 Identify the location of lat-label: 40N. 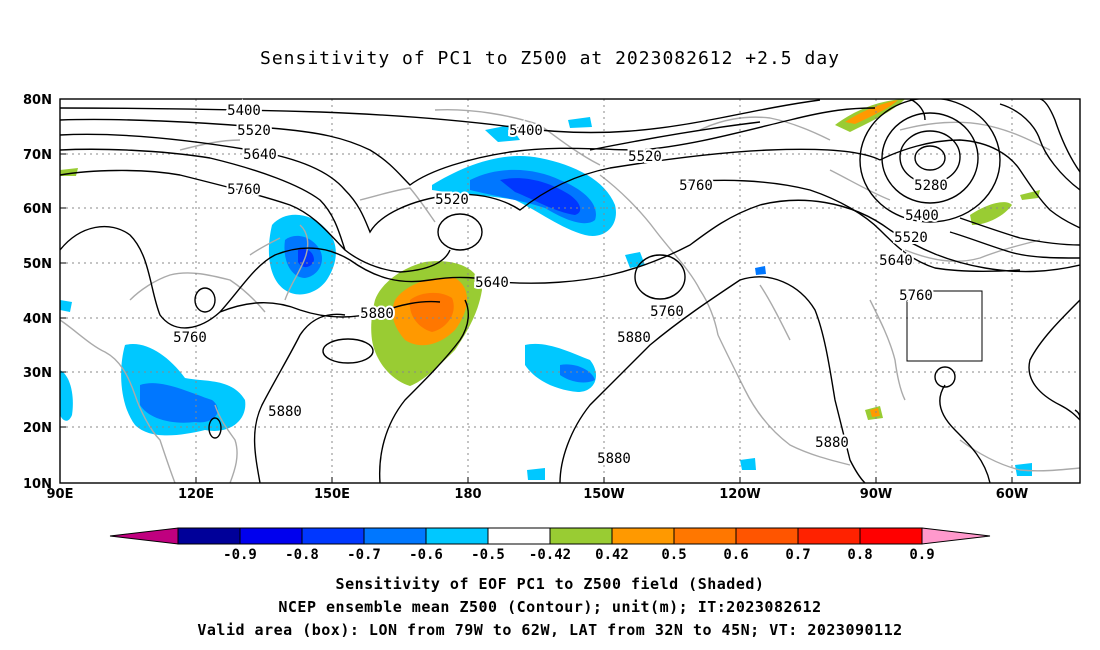
(37, 319).